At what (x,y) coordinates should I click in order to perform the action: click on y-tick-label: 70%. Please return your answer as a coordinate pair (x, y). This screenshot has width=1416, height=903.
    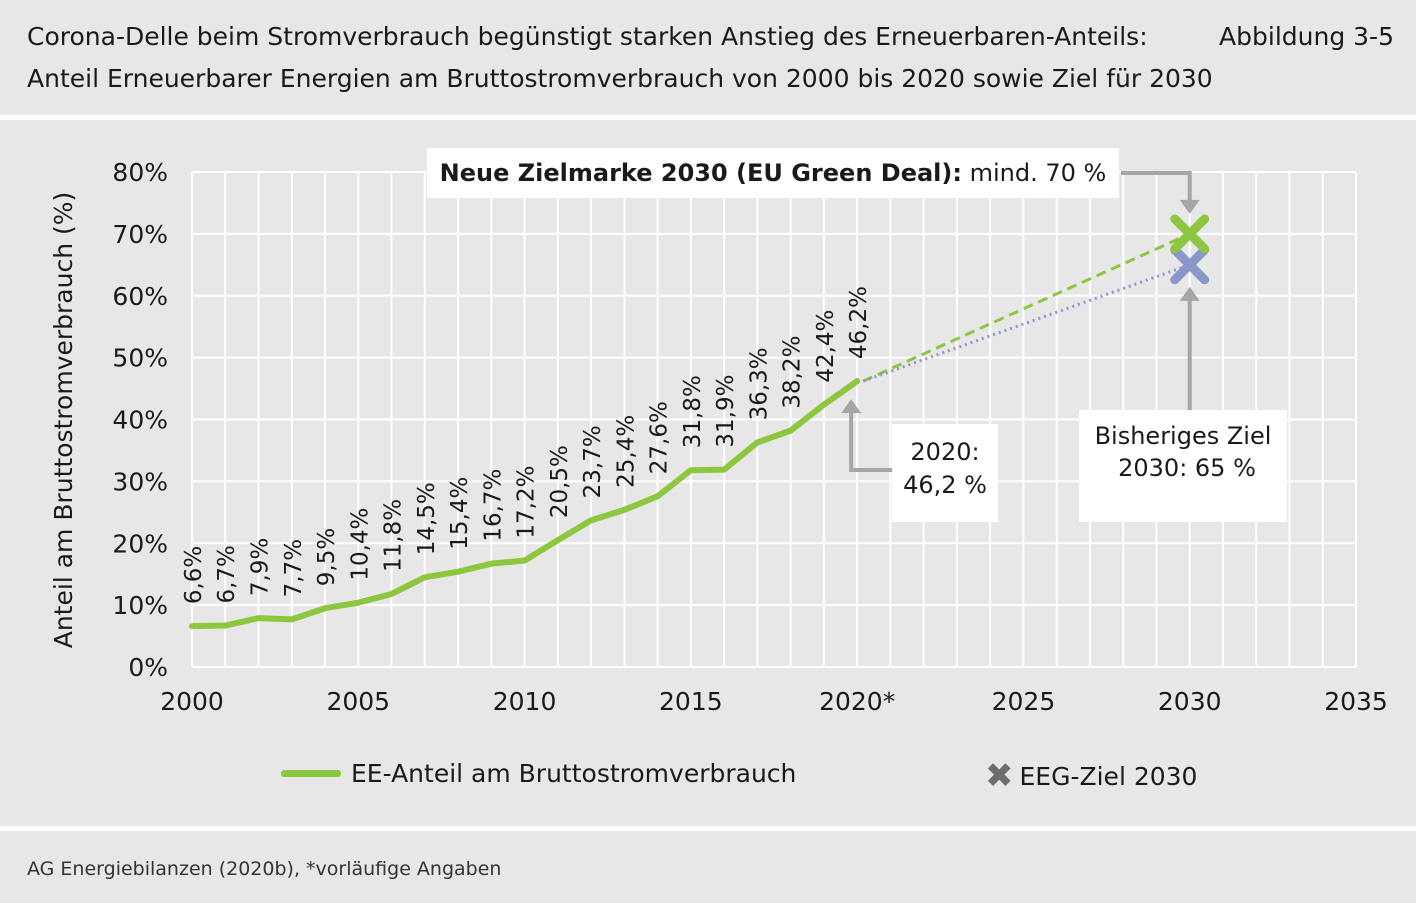
    Looking at the image, I should click on (140, 234).